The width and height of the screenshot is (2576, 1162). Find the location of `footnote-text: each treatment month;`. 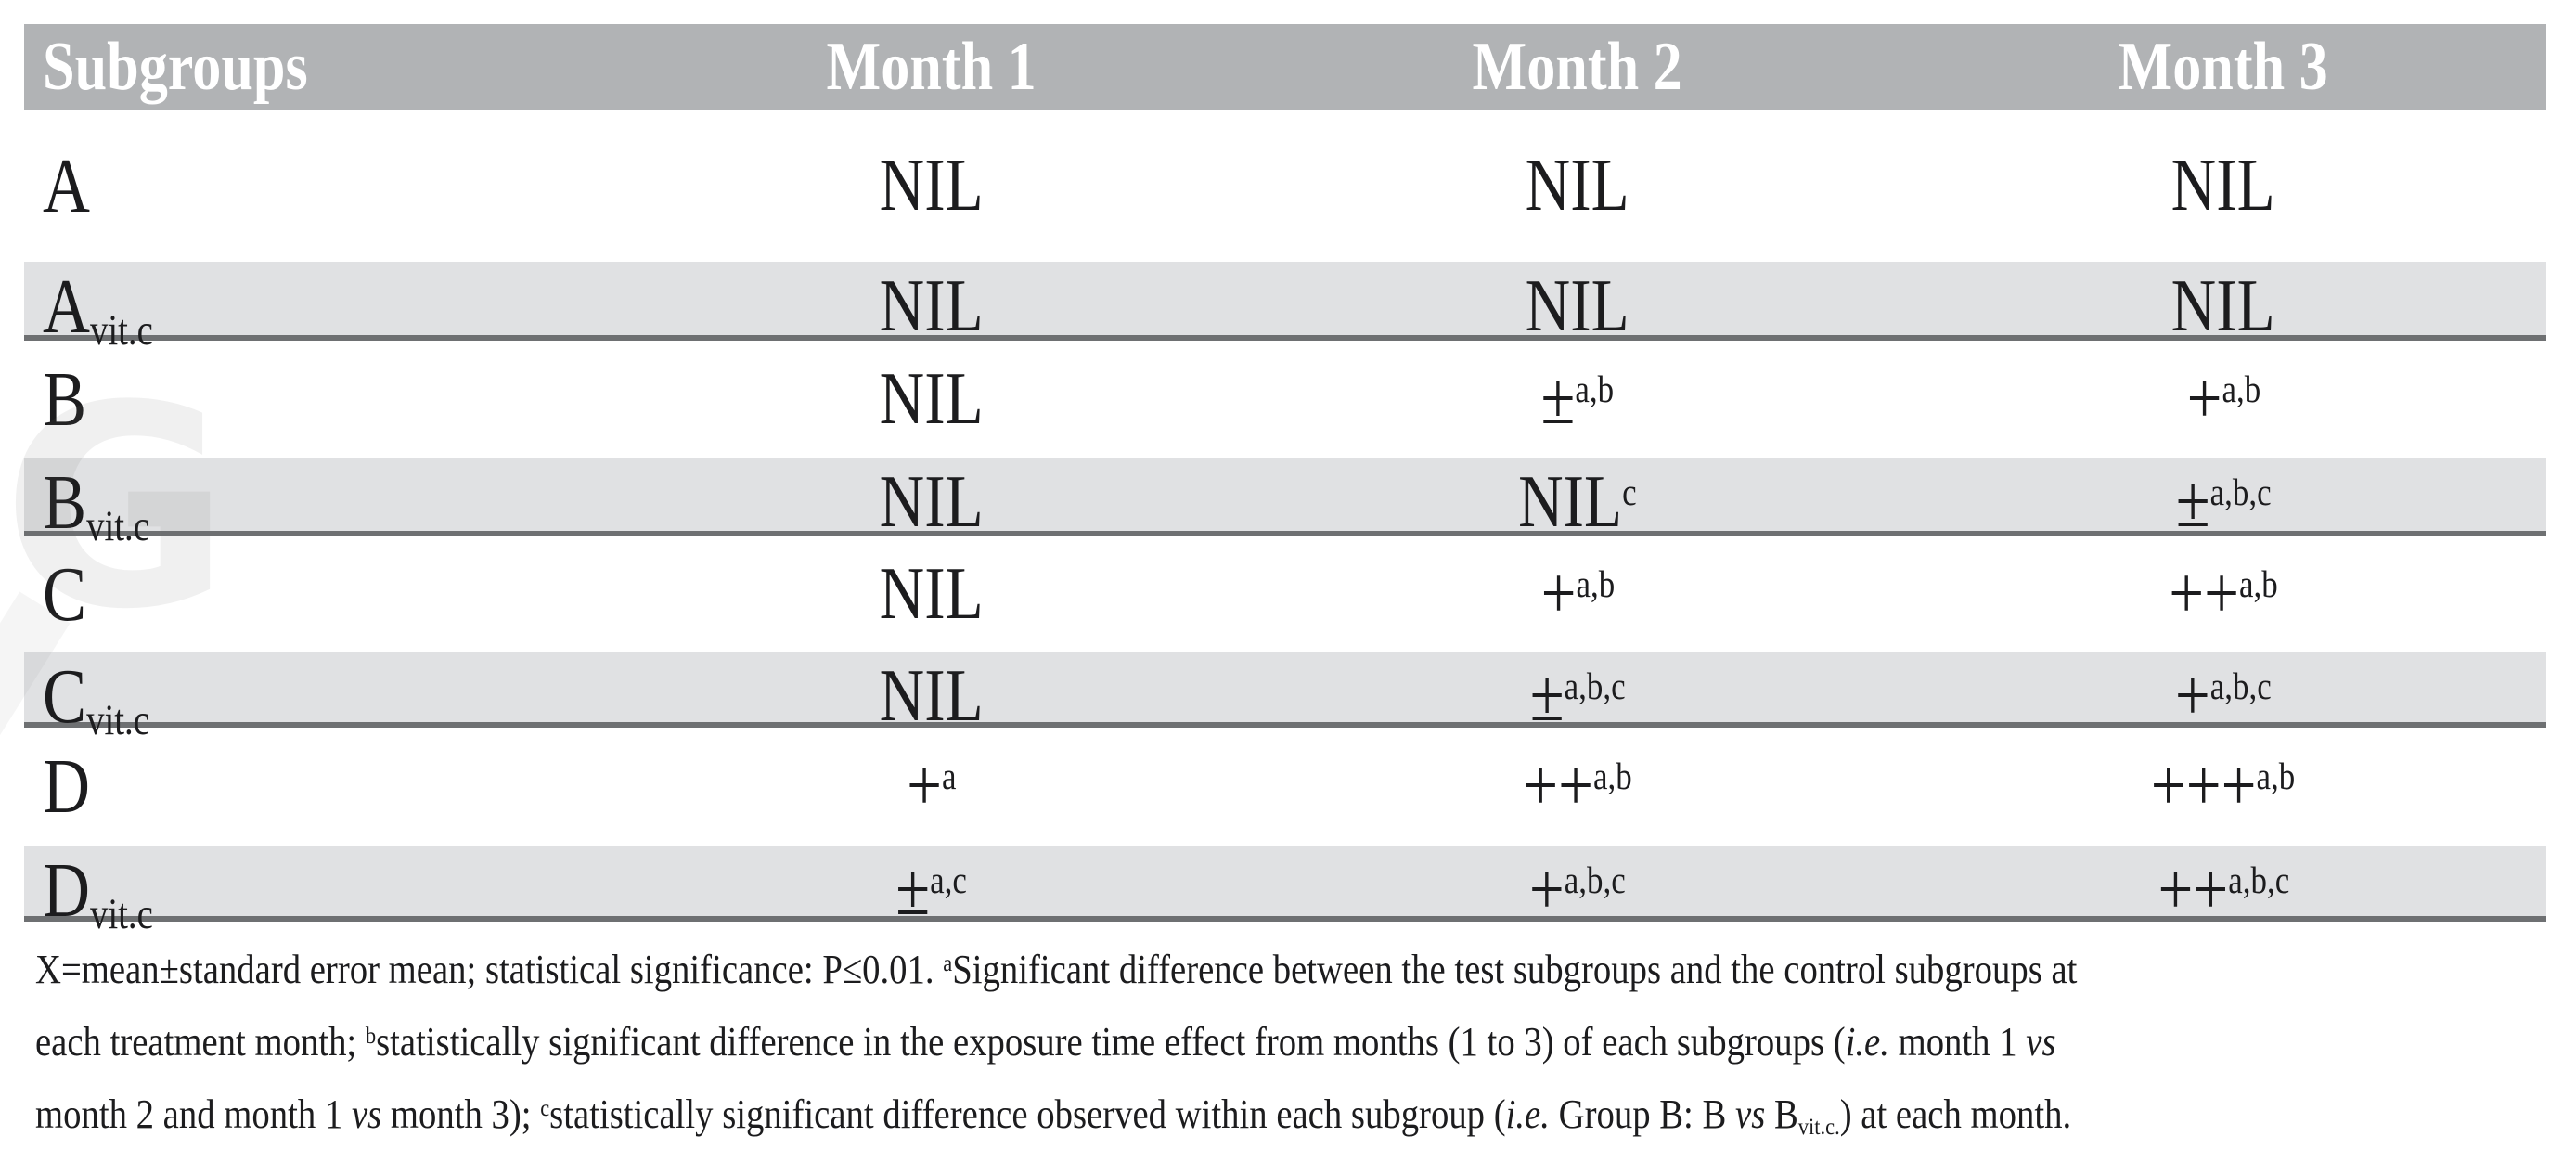

footnote-text: each treatment month; is located at coordinates (200, 1042).